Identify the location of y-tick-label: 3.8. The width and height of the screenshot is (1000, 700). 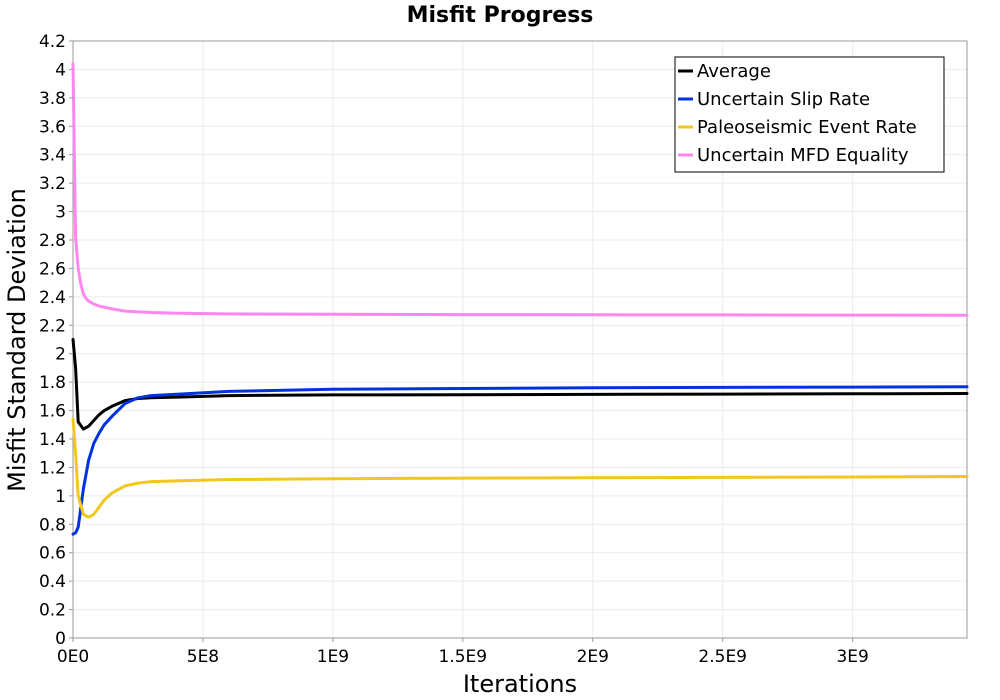
(52, 99).